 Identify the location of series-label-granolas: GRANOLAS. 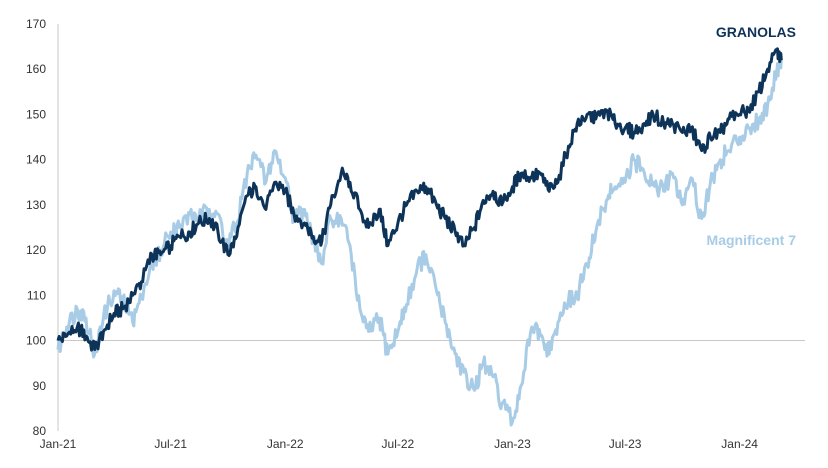
(756, 32).